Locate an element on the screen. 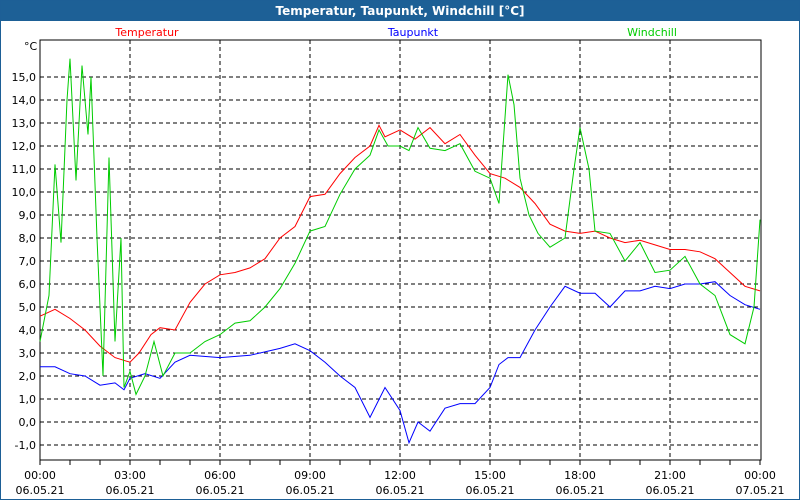 Image resolution: width=800 pixels, height=500 pixels. x-tick-time: 12:00 is located at coordinates (400, 475).